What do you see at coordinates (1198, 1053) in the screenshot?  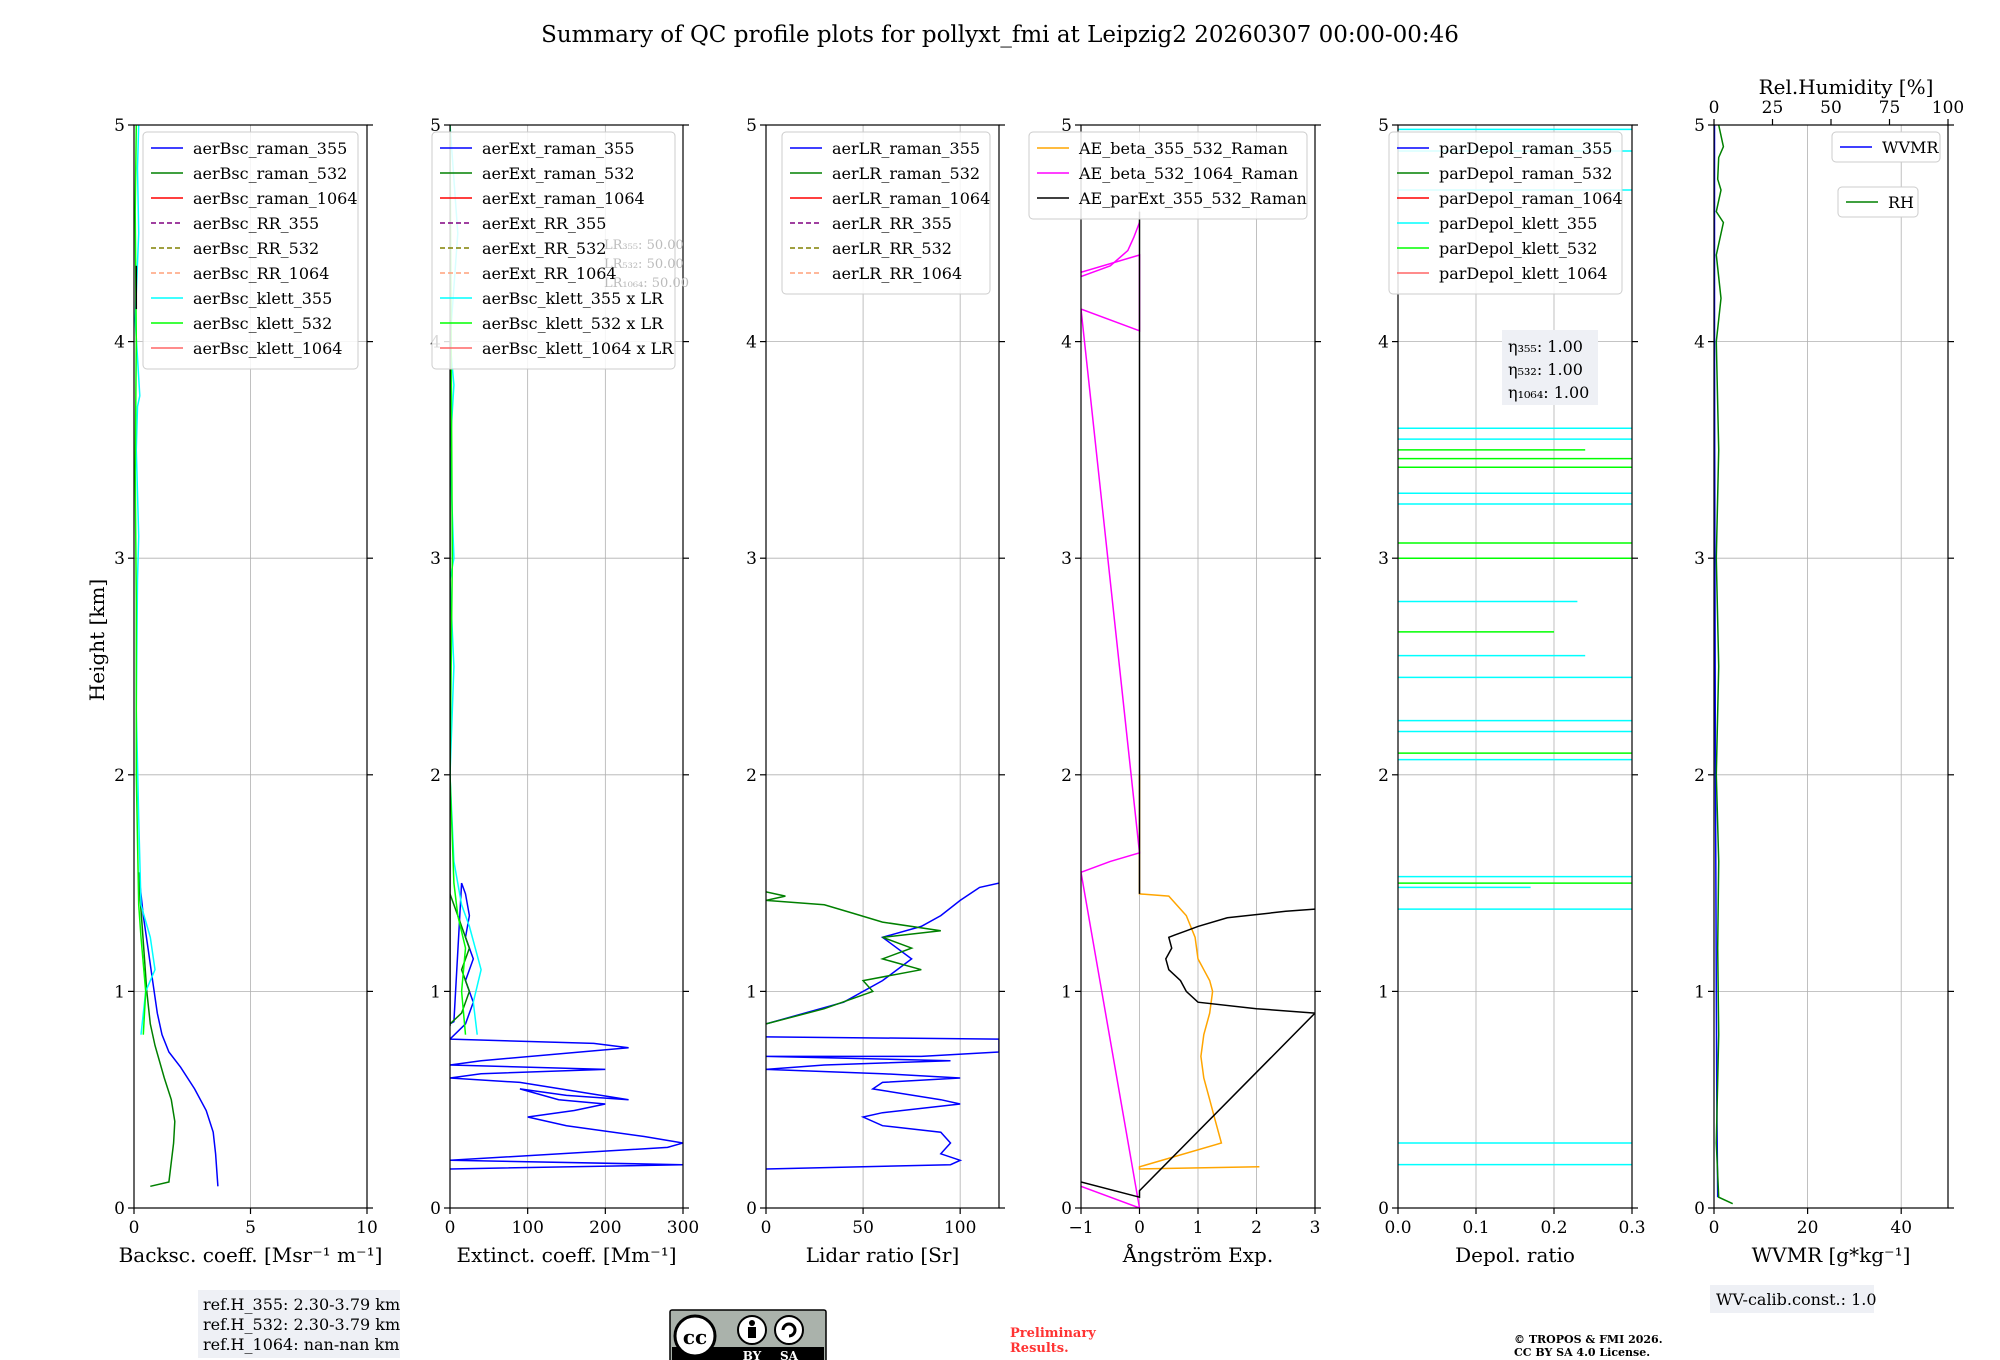 I see `series-AE_parExt_355_532_Raman` at bounding box center [1198, 1053].